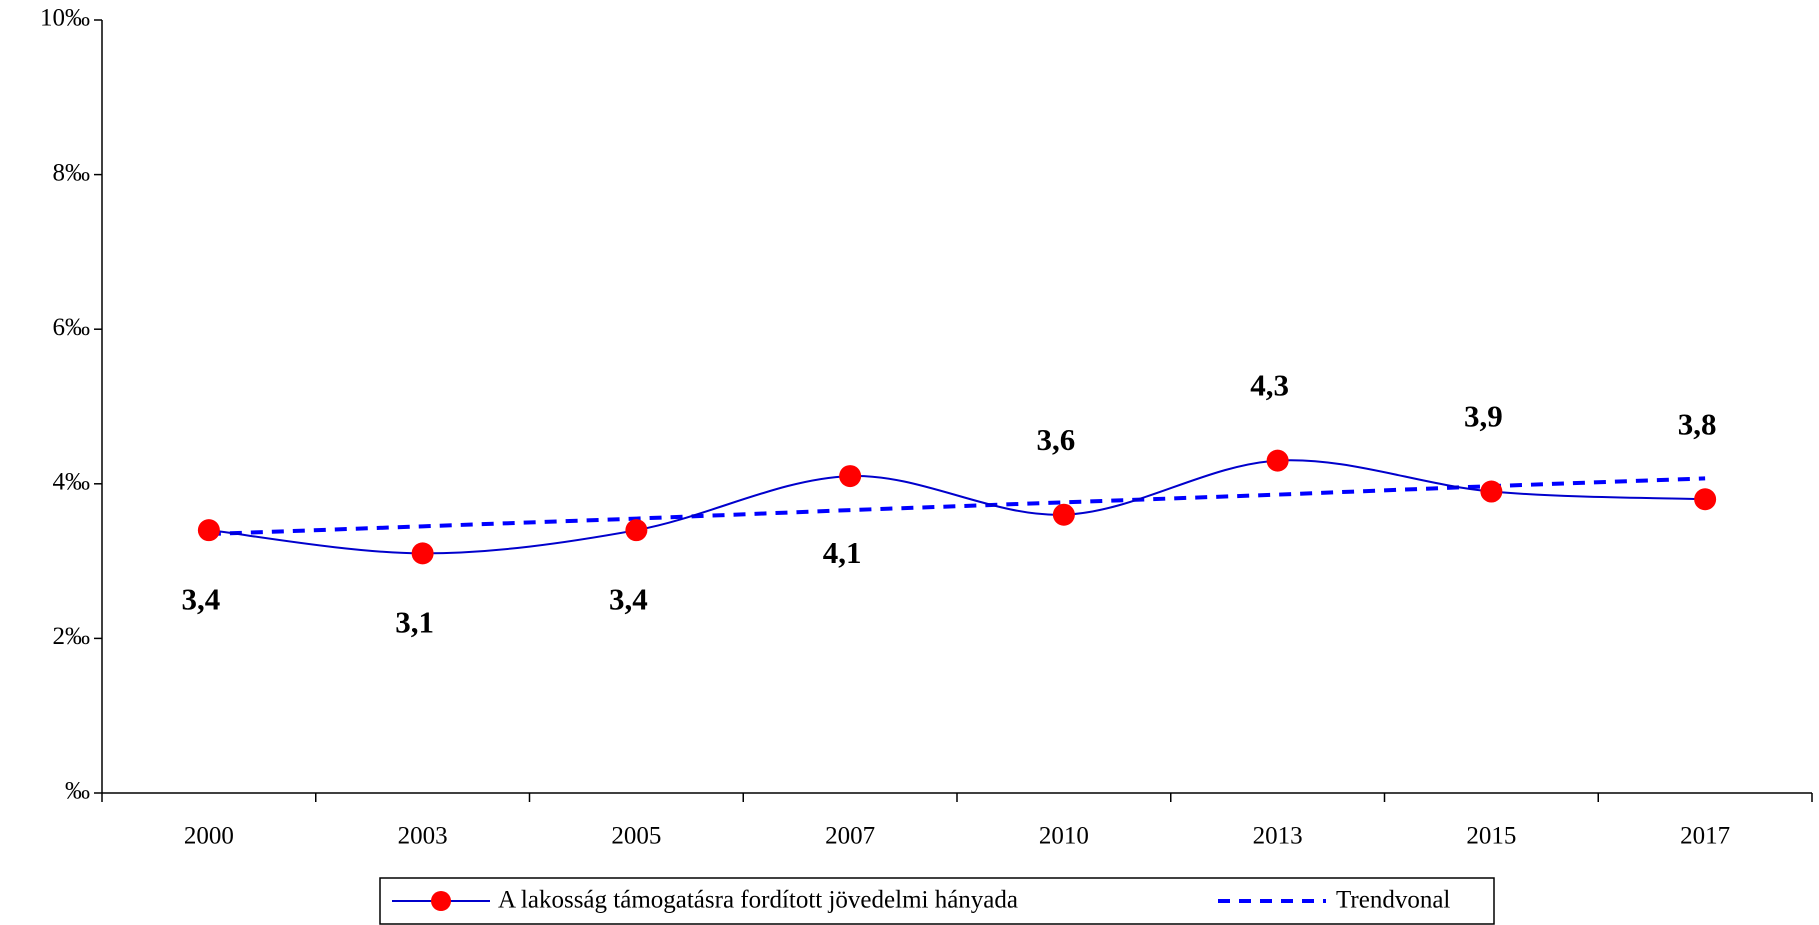 The image size is (1819, 925). Describe the element at coordinates (72, 172) in the screenshot. I see `y-tick-label: 8‰` at that location.